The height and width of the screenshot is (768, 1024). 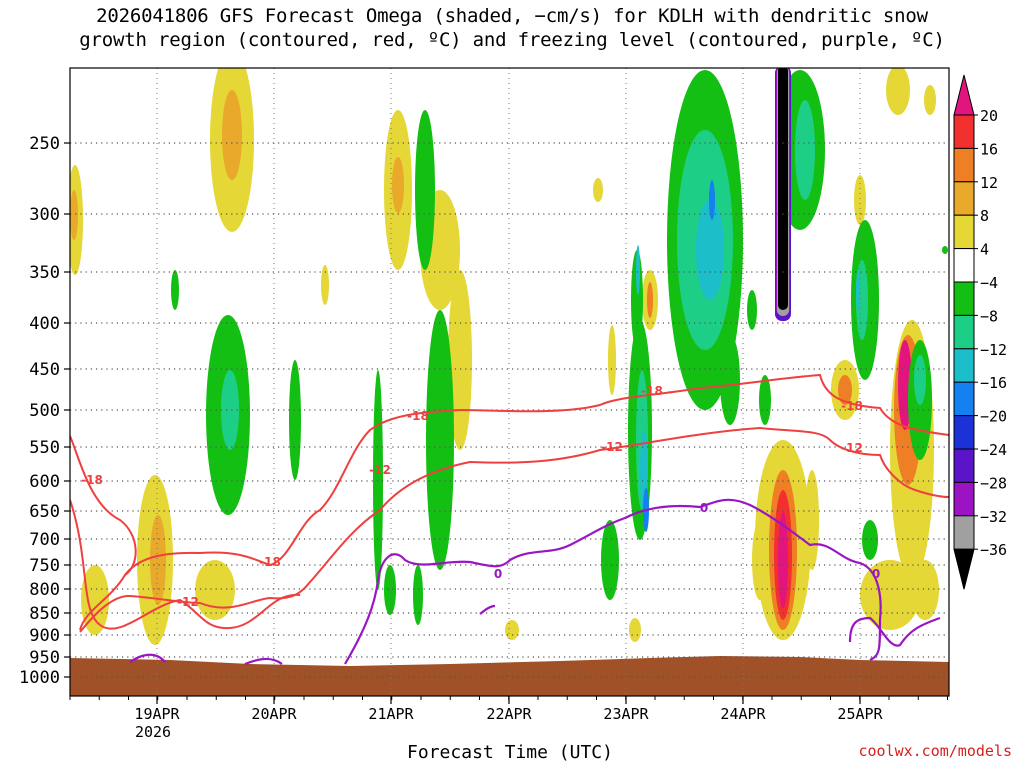 What do you see at coordinates (274, 714) in the screenshot?
I see `x-tick-label: 20APR` at bounding box center [274, 714].